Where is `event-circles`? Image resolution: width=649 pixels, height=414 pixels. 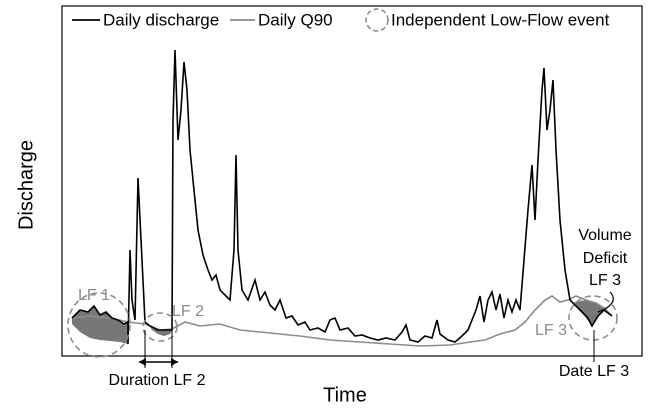 event-circles is located at coordinates (342, 325).